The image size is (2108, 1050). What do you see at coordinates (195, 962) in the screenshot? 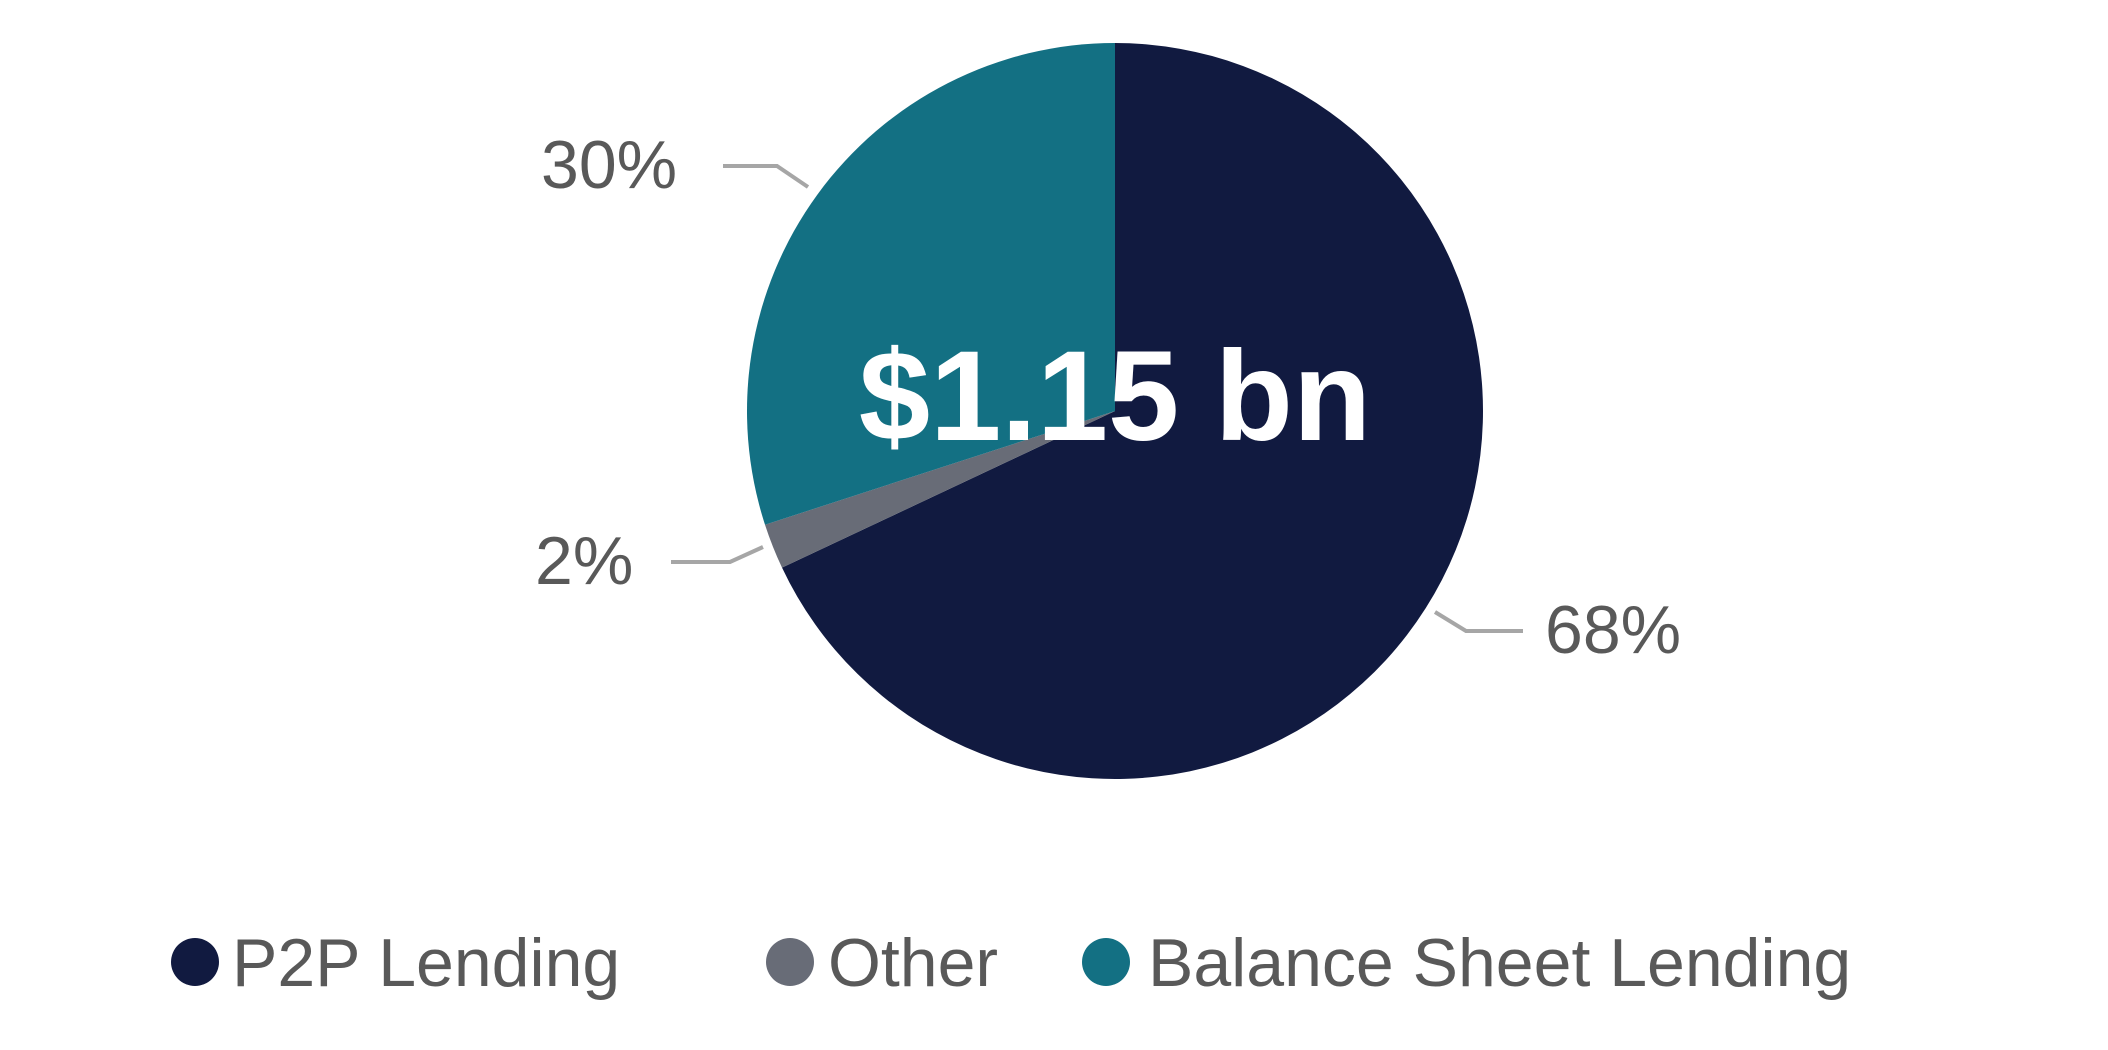
I see `legend-marker-p2p` at bounding box center [195, 962].